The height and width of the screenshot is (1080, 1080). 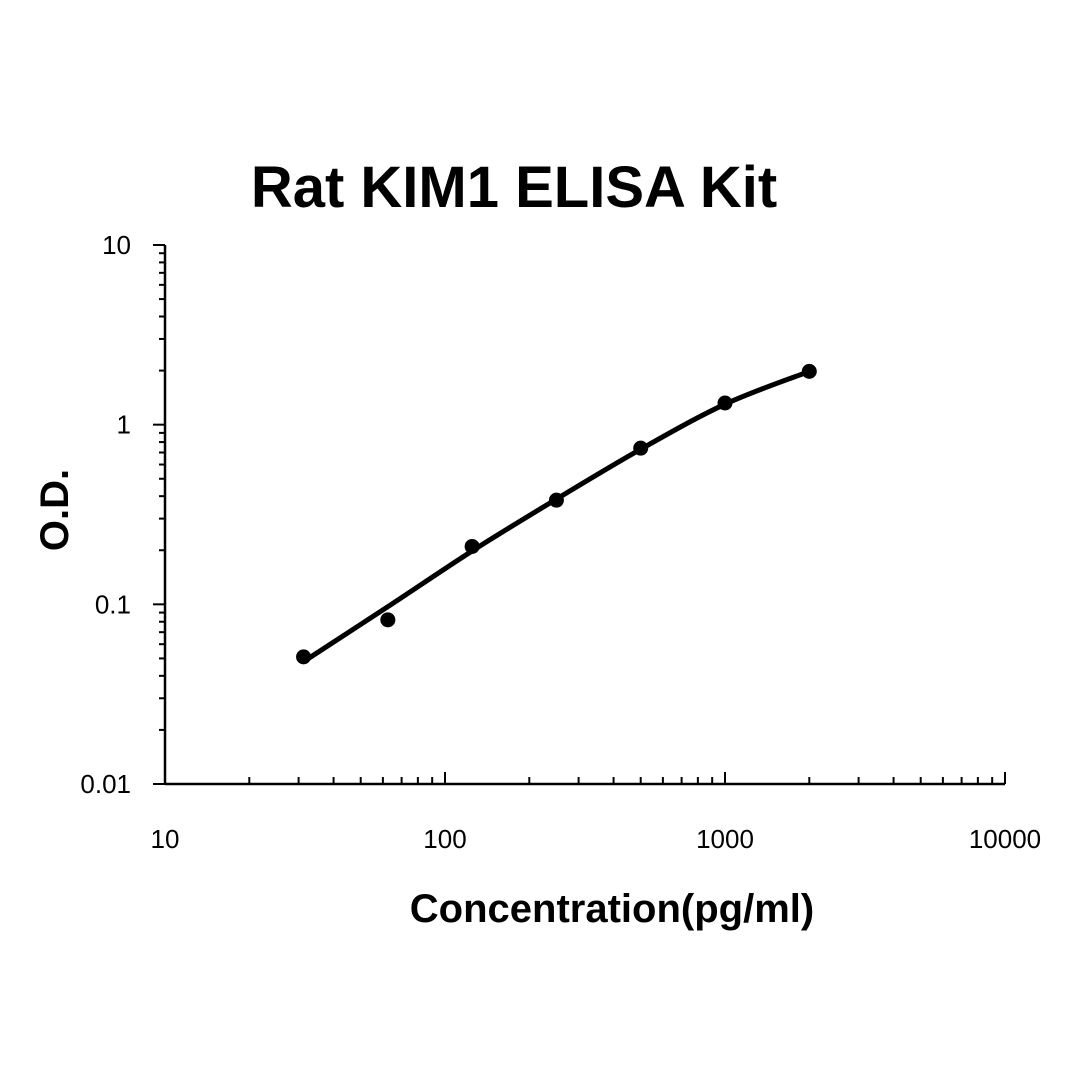 What do you see at coordinates (725, 839) in the screenshot?
I see `x-tick-label: 1000` at bounding box center [725, 839].